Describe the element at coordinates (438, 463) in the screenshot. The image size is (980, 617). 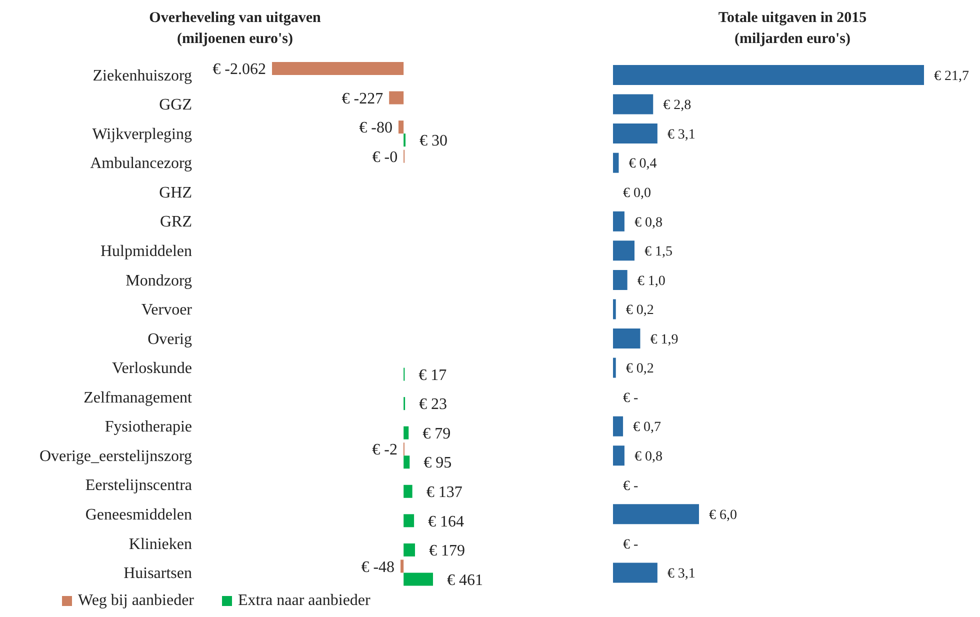
I see `data-label: € 95` at that location.